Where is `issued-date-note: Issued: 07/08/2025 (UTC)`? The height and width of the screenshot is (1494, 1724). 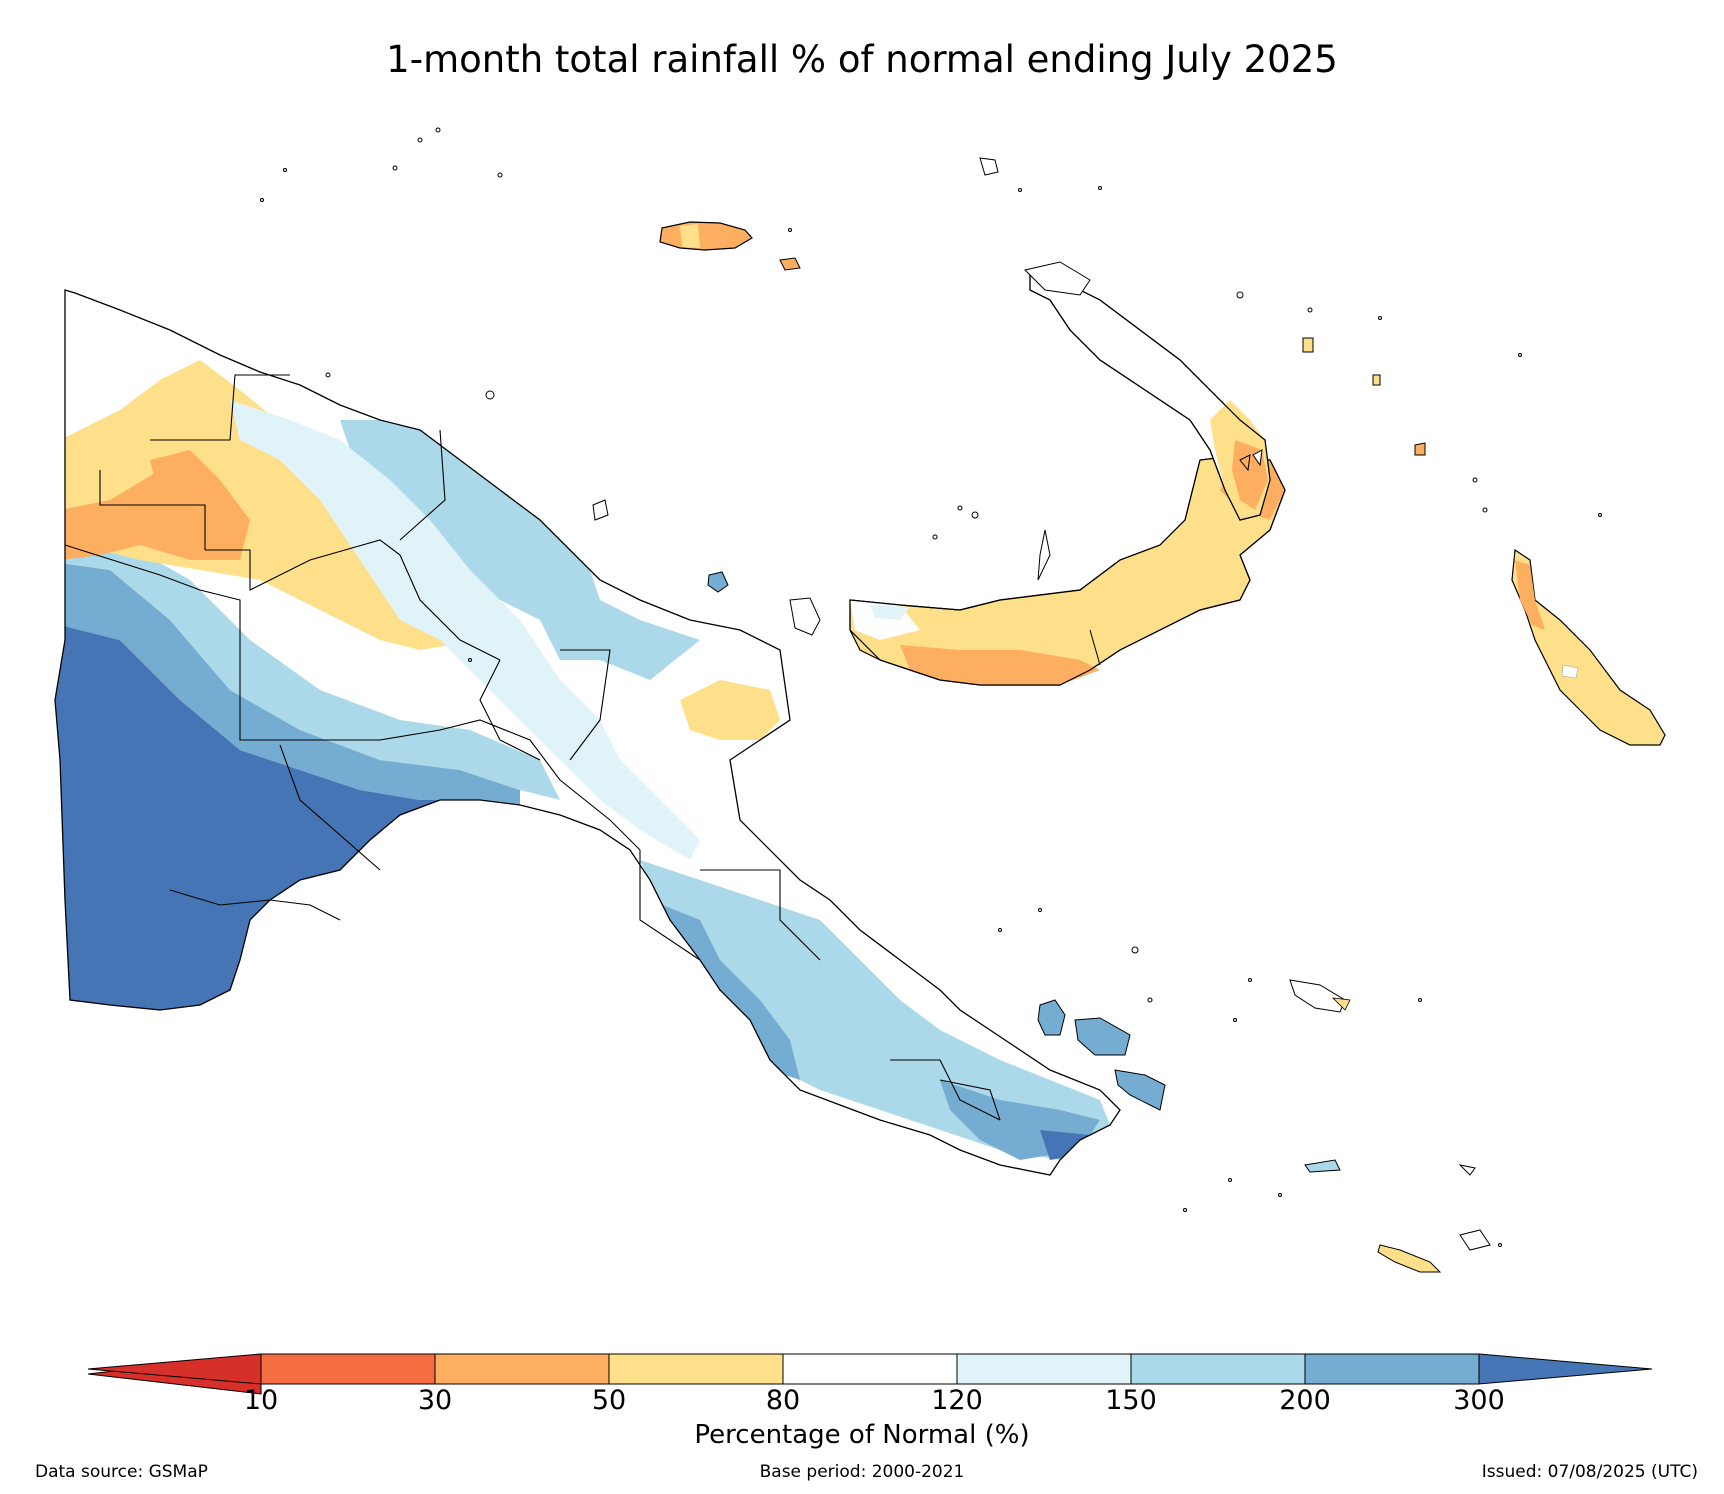
issued-date-note: Issued: 07/08/2025 (UTC) is located at coordinates (1589, 1472).